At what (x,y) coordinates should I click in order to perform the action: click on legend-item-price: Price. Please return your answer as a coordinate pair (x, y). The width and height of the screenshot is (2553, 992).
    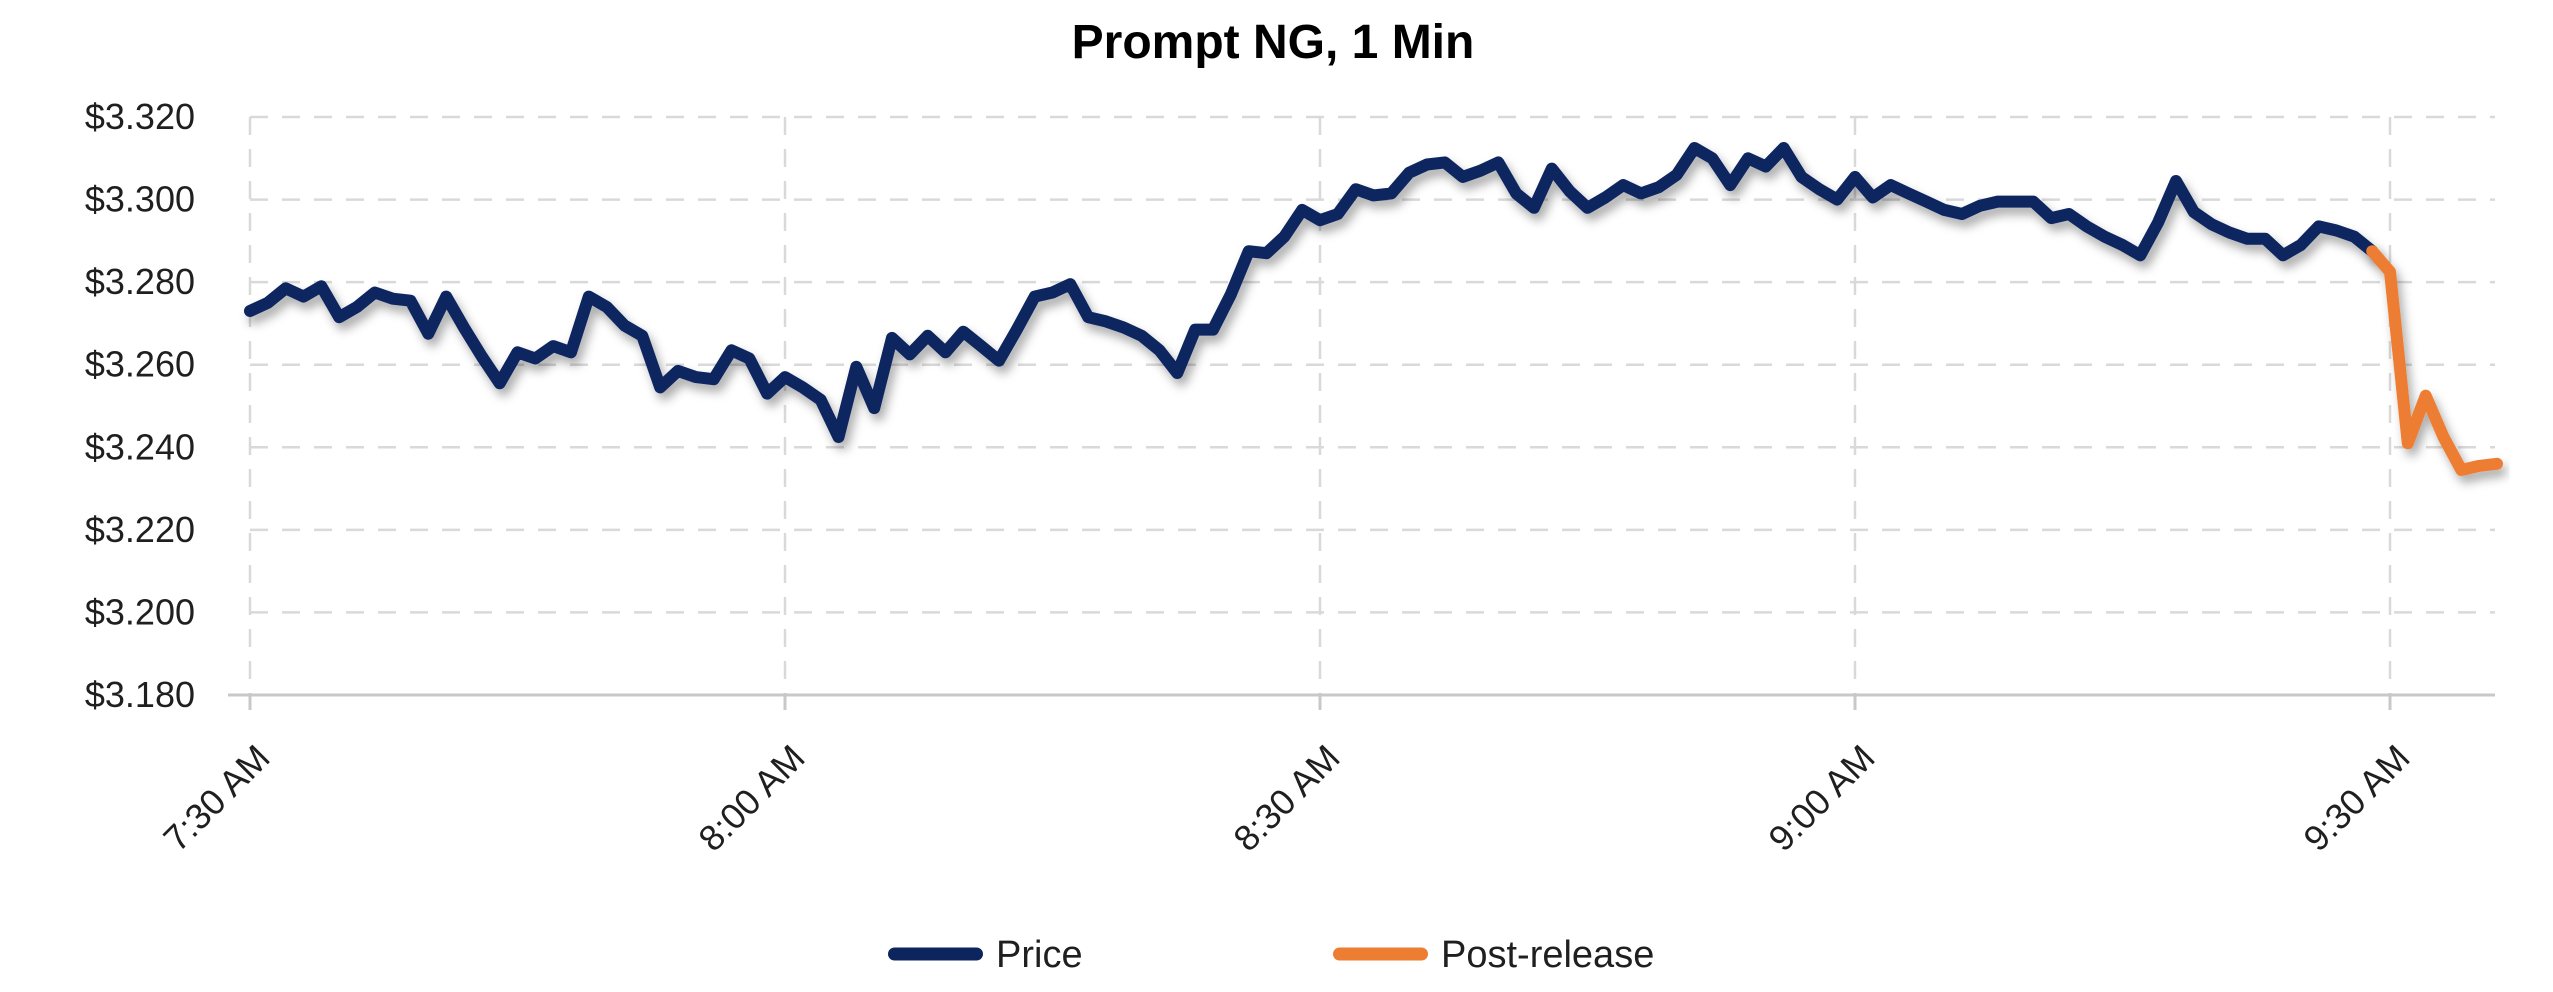
    Looking at the image, I should click on (985, 955).